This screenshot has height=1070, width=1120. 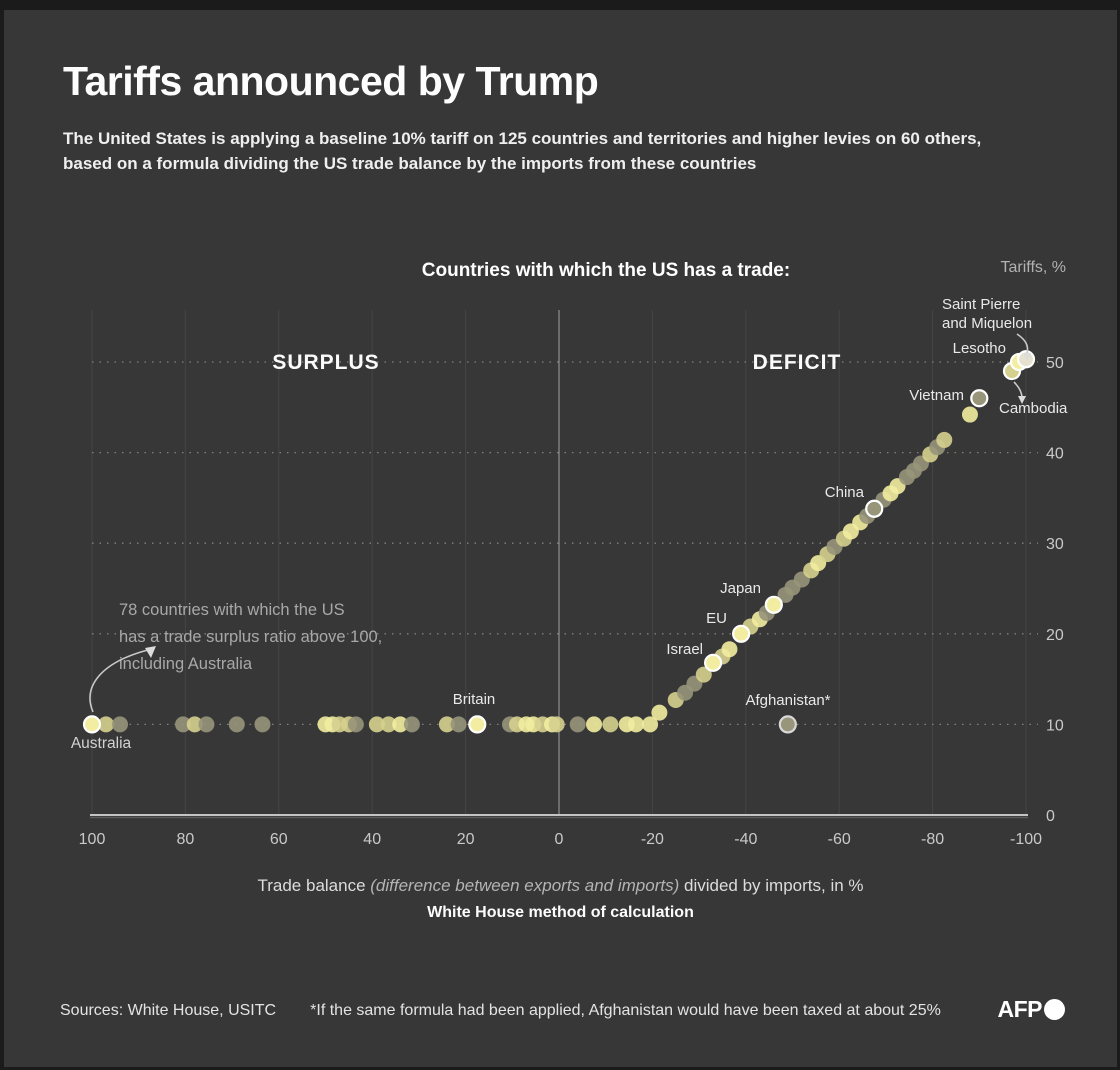 I want to click on annotation-arrowhead-saint-pierre, so click(x=1027, y=357).